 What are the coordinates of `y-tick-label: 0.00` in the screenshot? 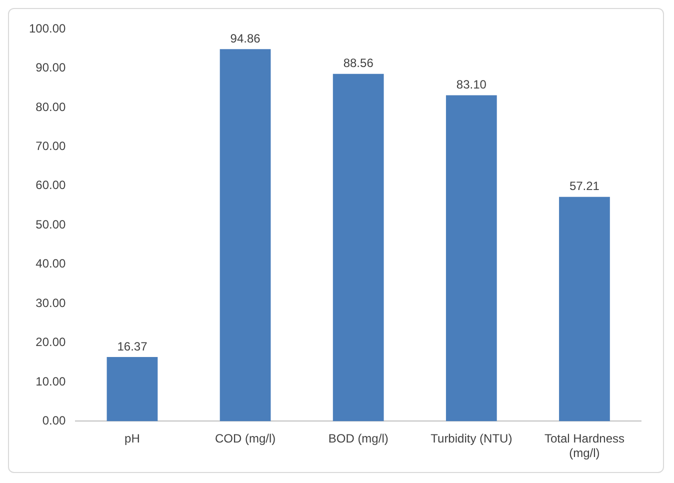 It's located at (54, 421).